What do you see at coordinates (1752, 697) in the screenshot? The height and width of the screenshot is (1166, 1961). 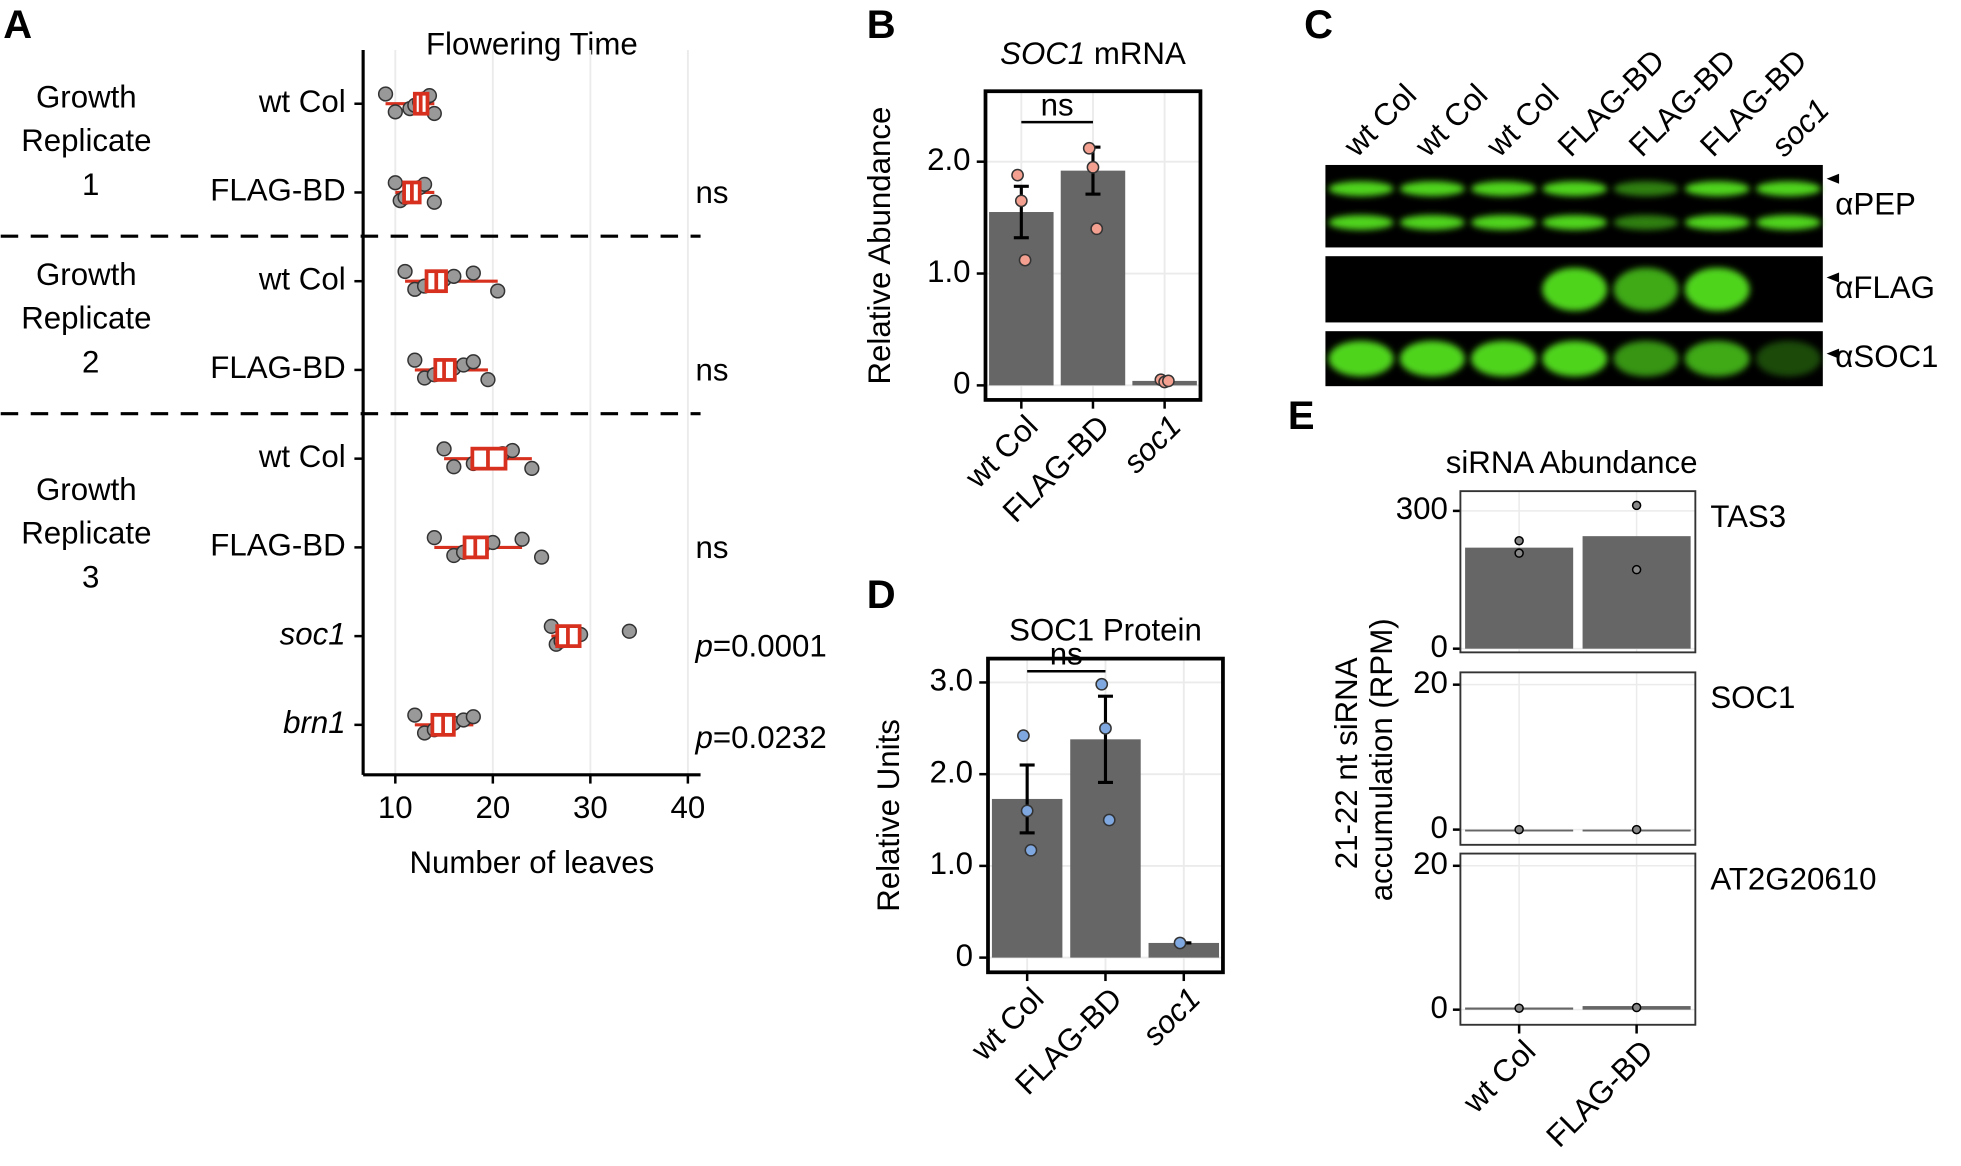 I see `facet-label: SOC1` at bounding box center [1752, 697].